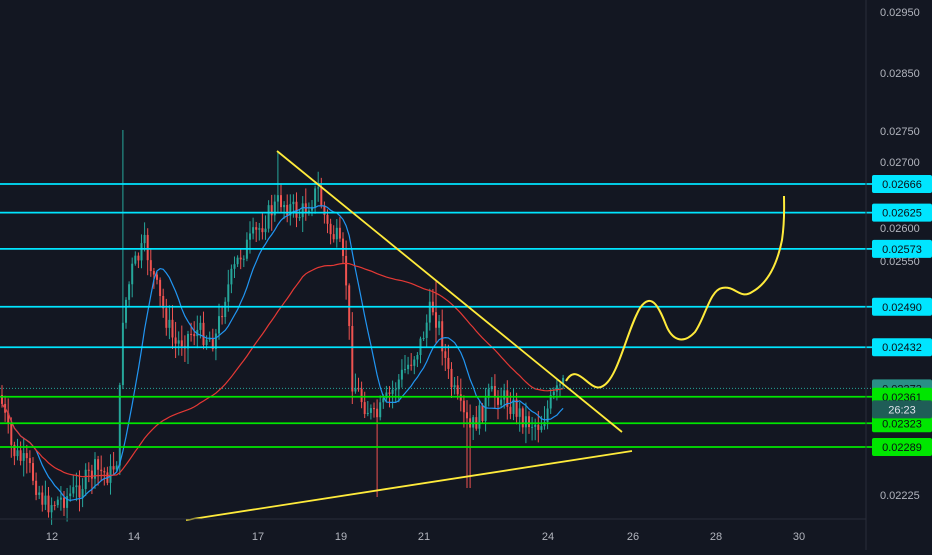  I want to click on time-tick-label: 12, so click(52, 537).